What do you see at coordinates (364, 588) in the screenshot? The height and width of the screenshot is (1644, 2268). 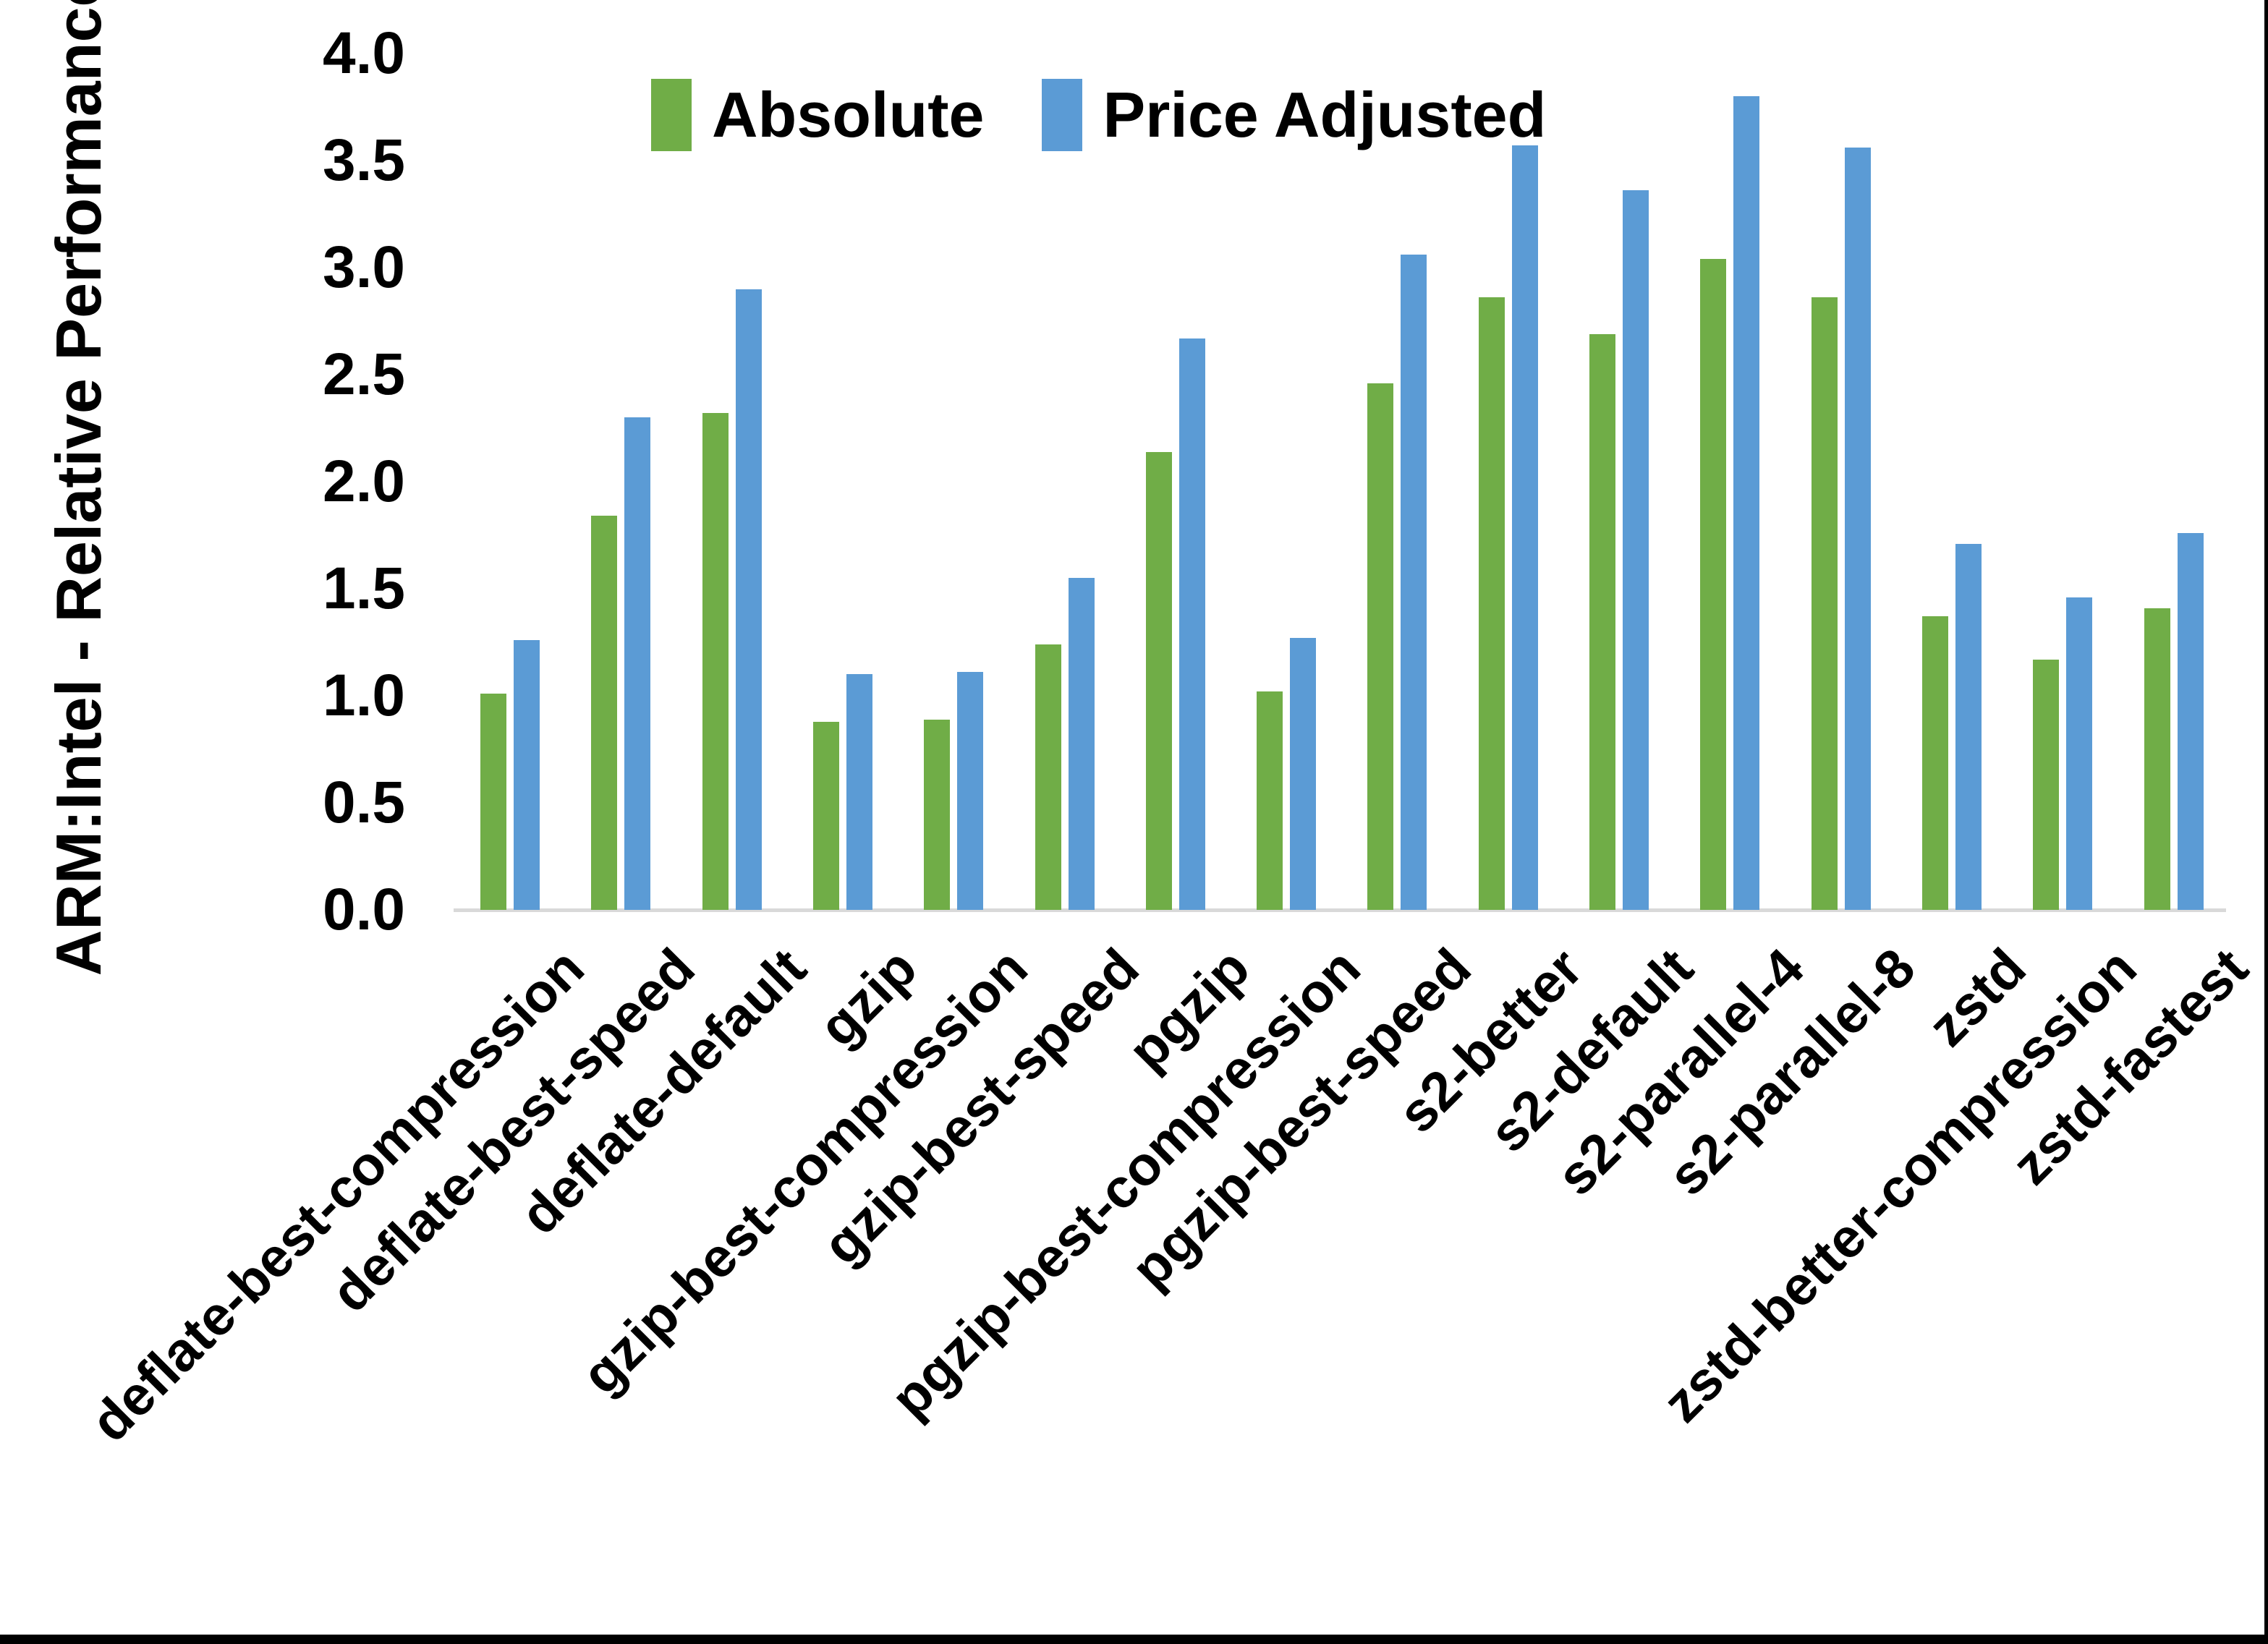 I see `y-tick-label: 1.5` at bounding box center [364, 588].